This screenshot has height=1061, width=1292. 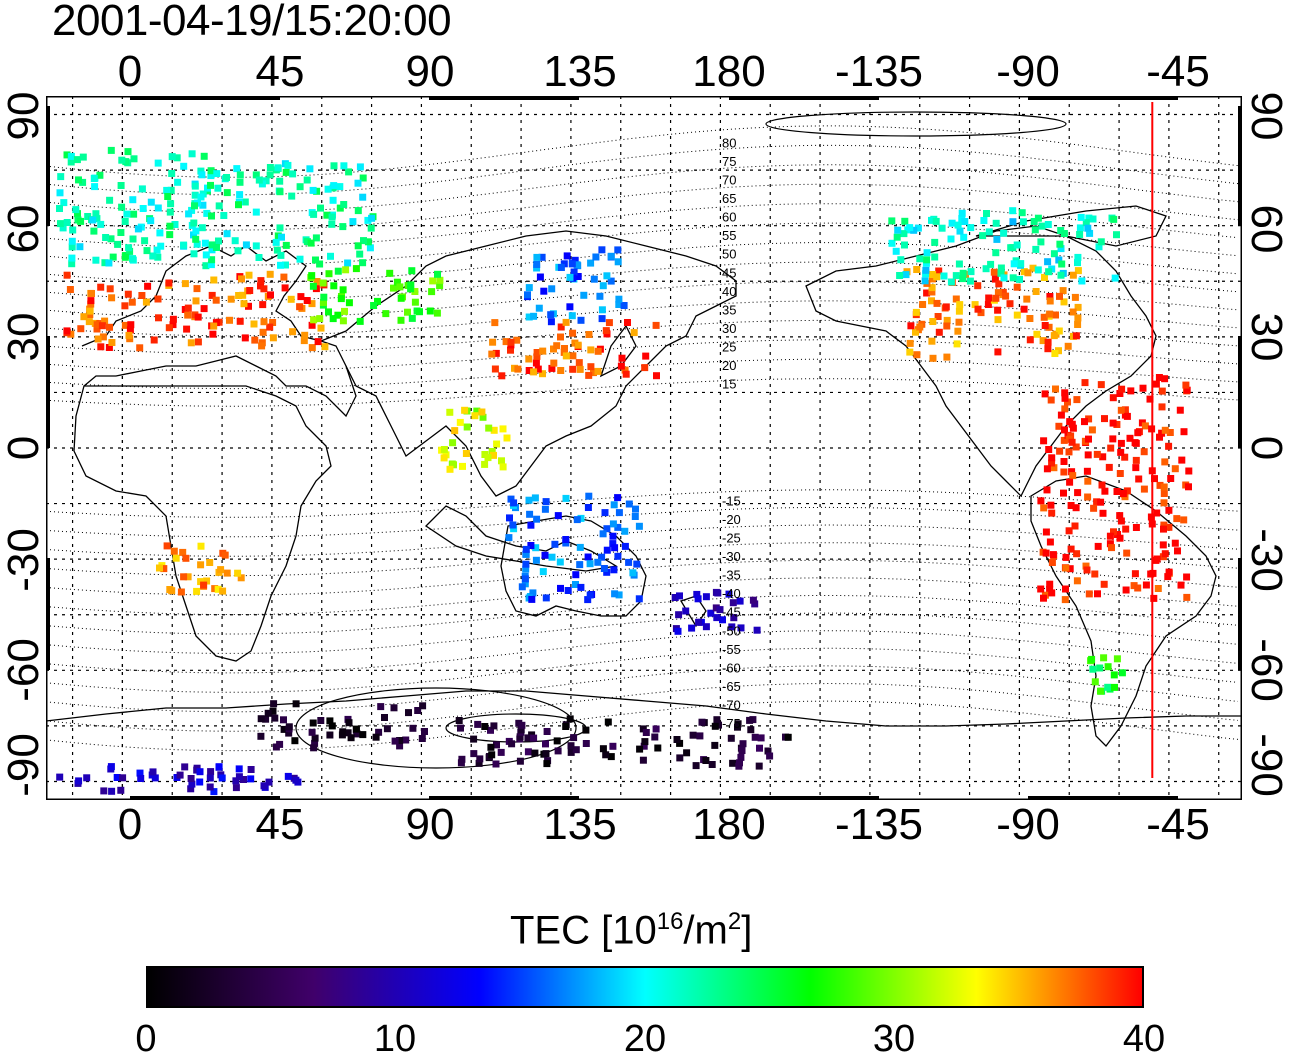 What do you see at coordinates (1266, 448) in the screenshot?
I see `right-lat-tick: 0` at bounding box center [1266, 448].